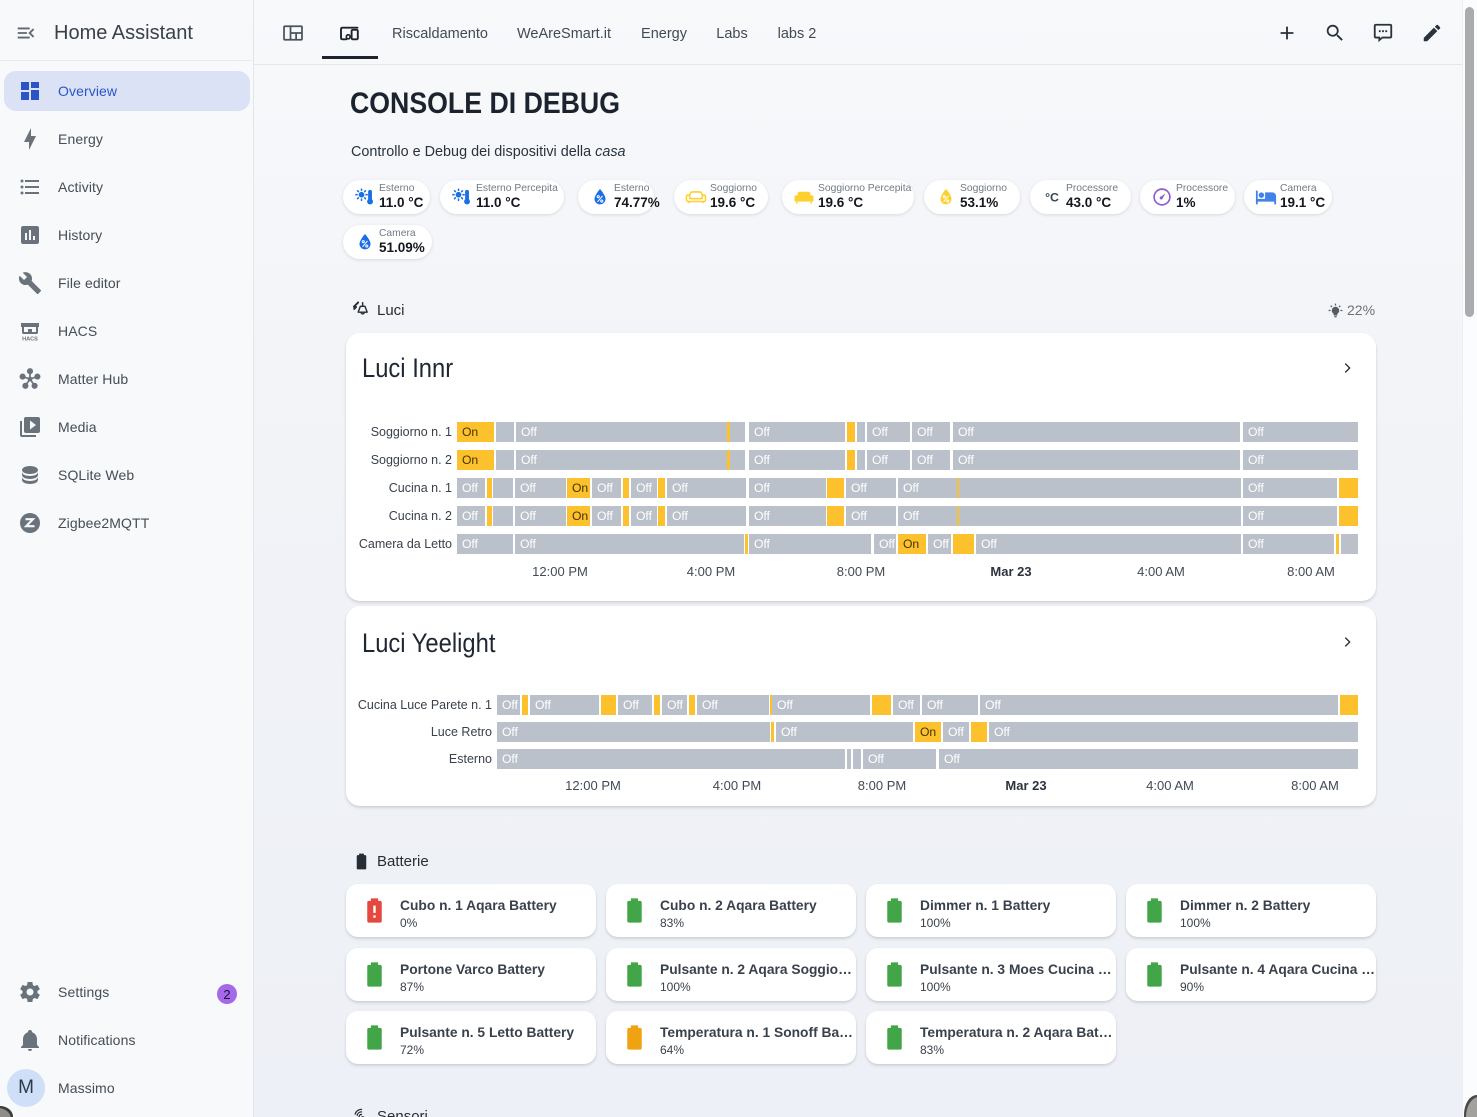 The width and height of the screenshot is (1477, 1117). What do you see at coordinates (30, 340) in the screenshot?
I see `svg-text: HACS` at bounding box center [30, 340].